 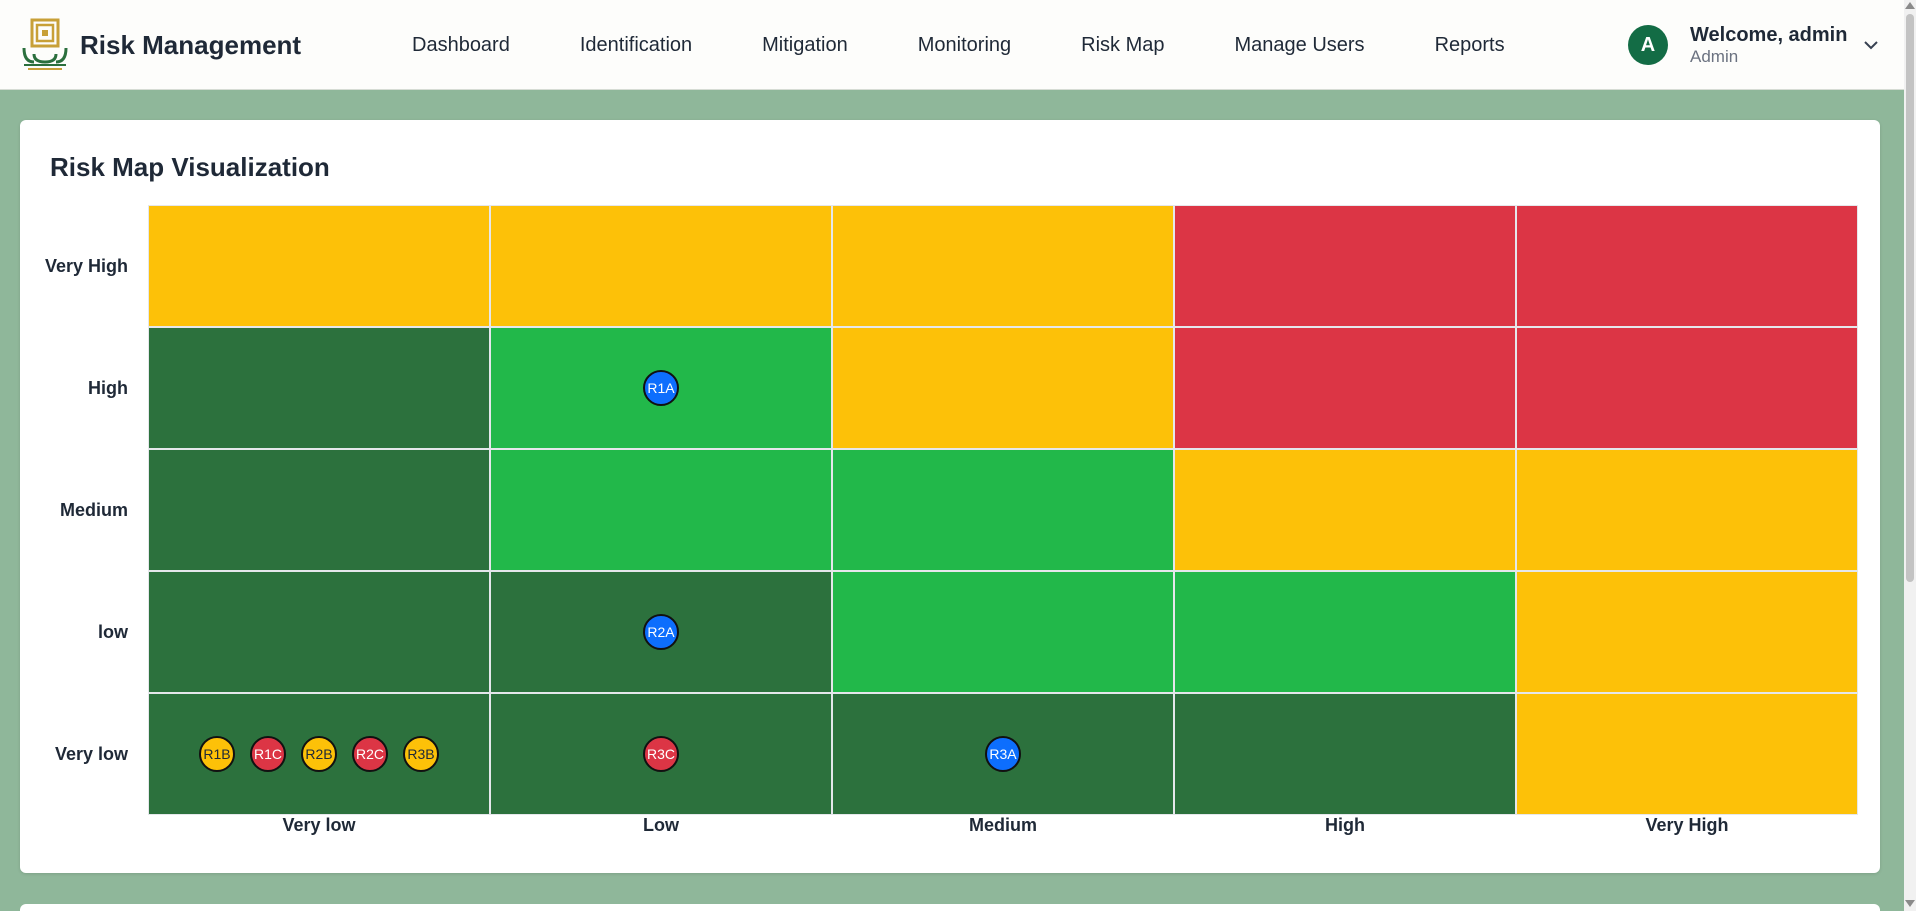 What do you see at coordinates (86, 265) in the screenshot?
I see `y-label-very-high: Very High` at bounding box center [86, 265].